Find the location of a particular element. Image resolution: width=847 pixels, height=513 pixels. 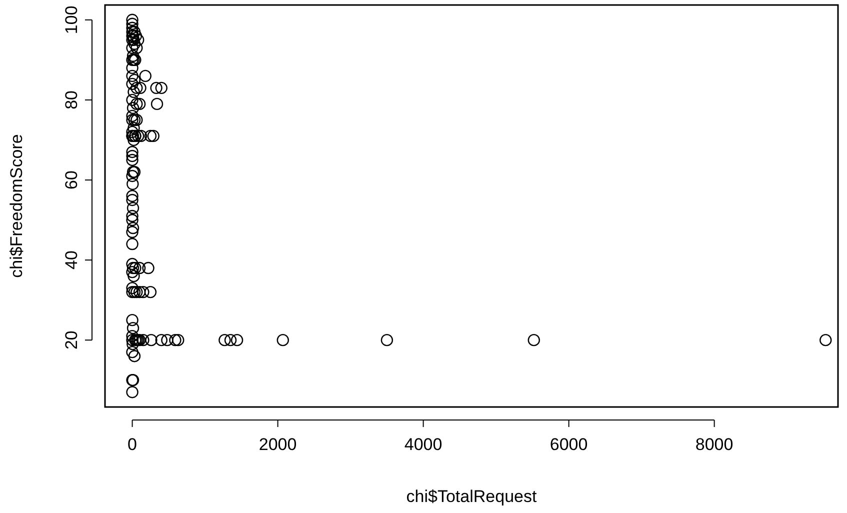

x-tick-label: 0 is located at coordinates (133, 444).